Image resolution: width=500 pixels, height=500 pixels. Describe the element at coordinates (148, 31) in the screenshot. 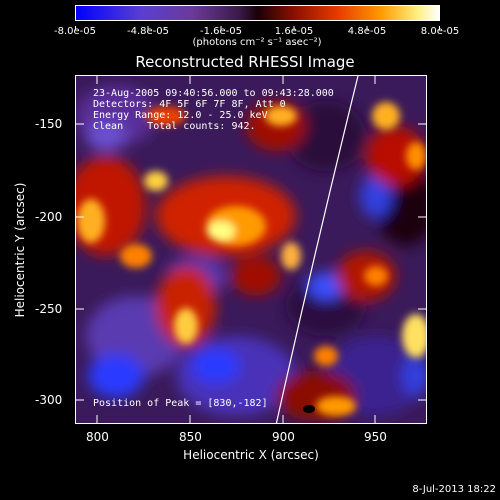

I see `colorbar-tick-label: -4.8e-05` at that location.